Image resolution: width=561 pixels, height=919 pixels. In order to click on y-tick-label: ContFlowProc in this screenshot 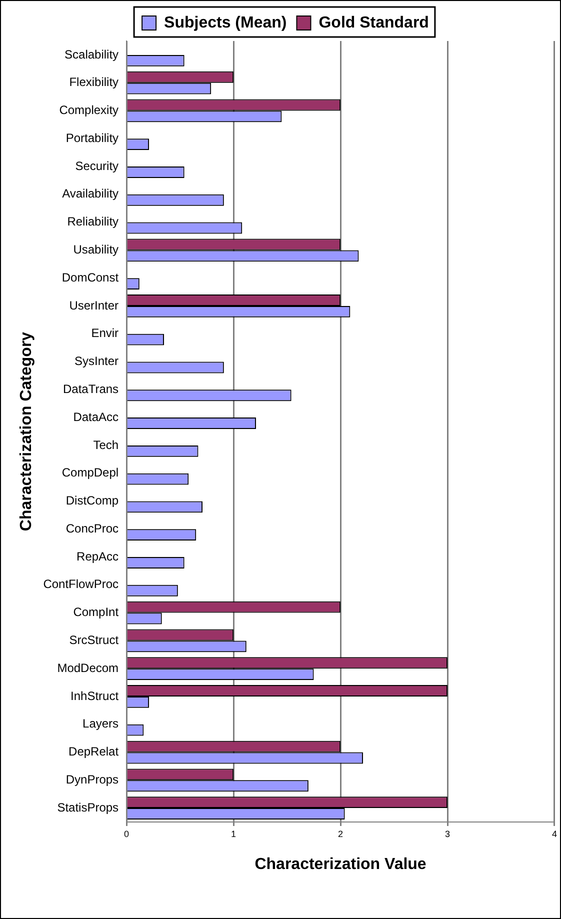, I will do `click(81, 584)`.